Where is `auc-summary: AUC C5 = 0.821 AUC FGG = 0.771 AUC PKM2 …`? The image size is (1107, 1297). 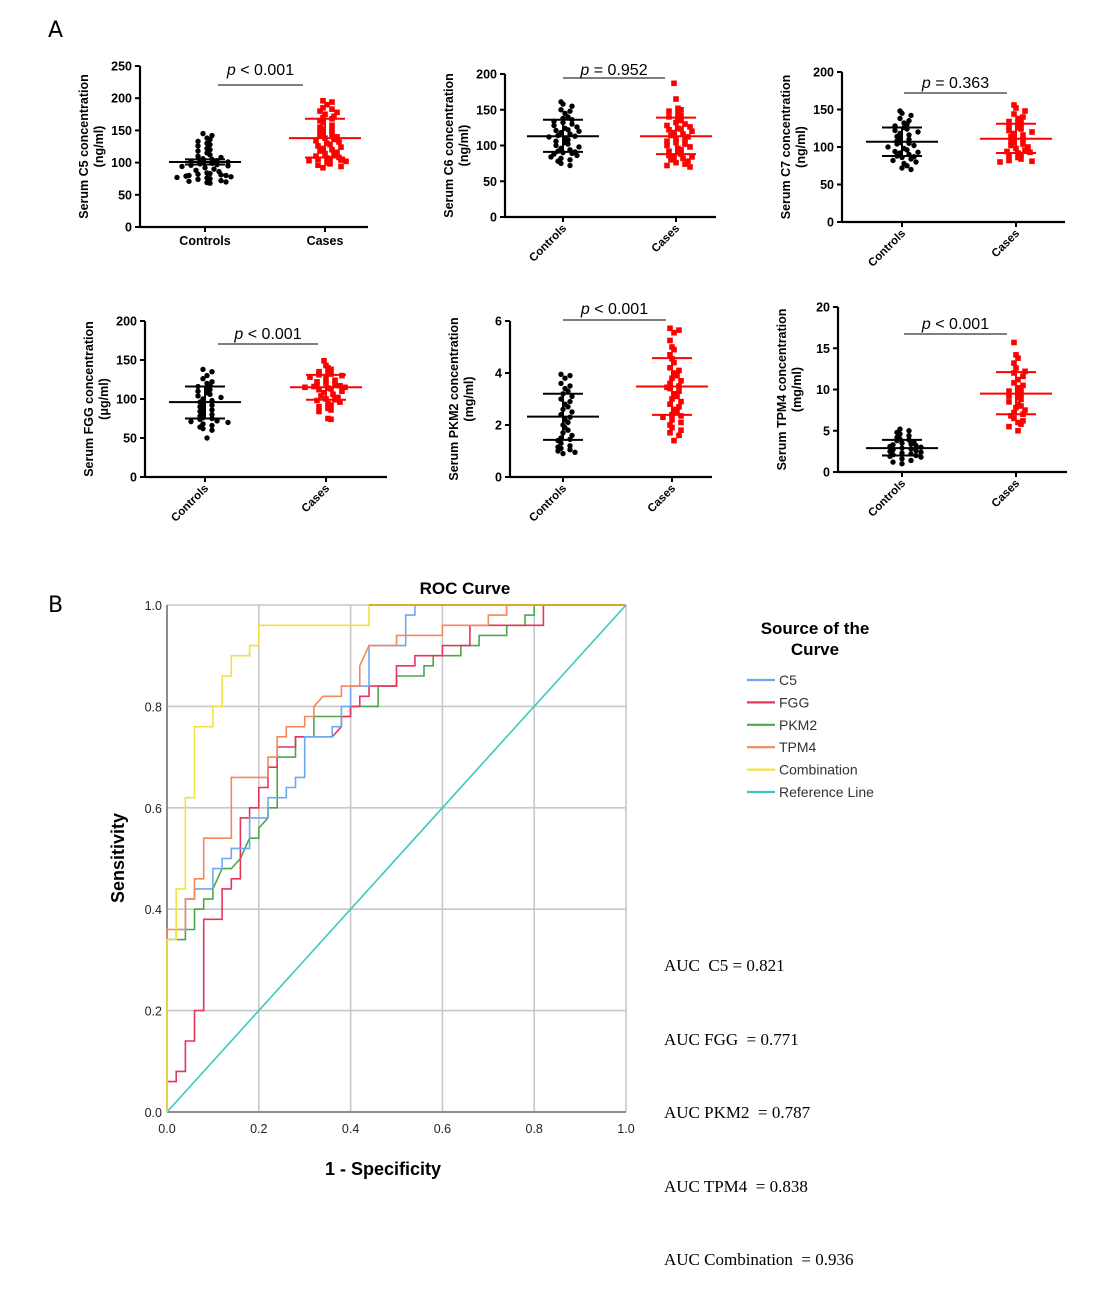 auc-summary: AUC C5 = 0.821 AUC FGG = 0.771 AUC PKM2 … is located at coordinates (759, 1101).